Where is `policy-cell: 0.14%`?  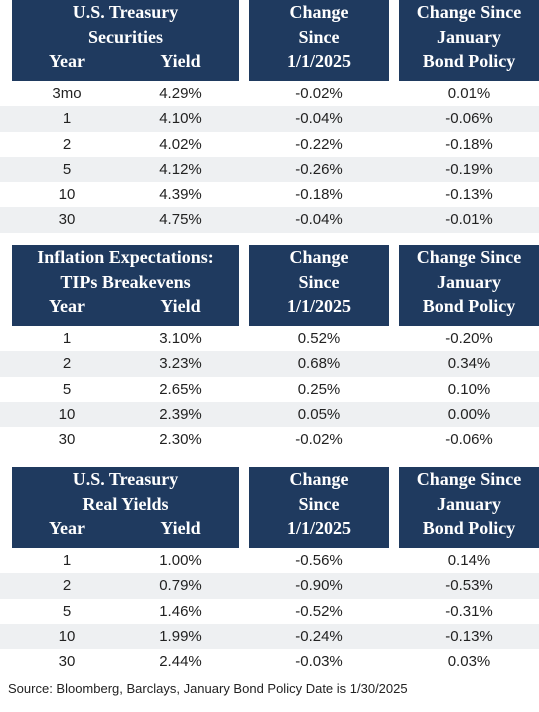 policy-cell: 0.14% is located at coordinates (469, 560).